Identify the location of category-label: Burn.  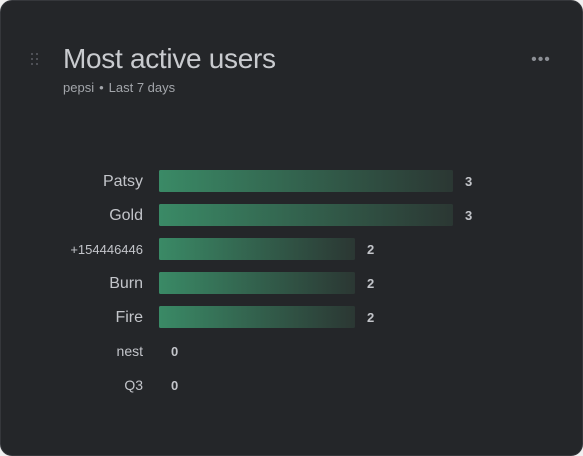
(126, 283).